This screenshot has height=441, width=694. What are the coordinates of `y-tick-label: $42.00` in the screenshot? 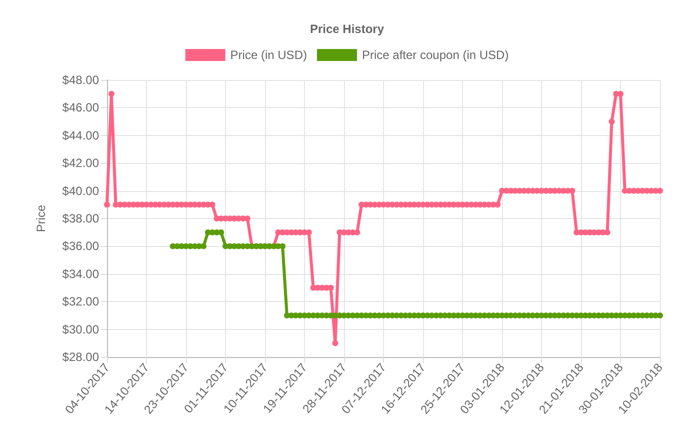 It's located at (81, 163).